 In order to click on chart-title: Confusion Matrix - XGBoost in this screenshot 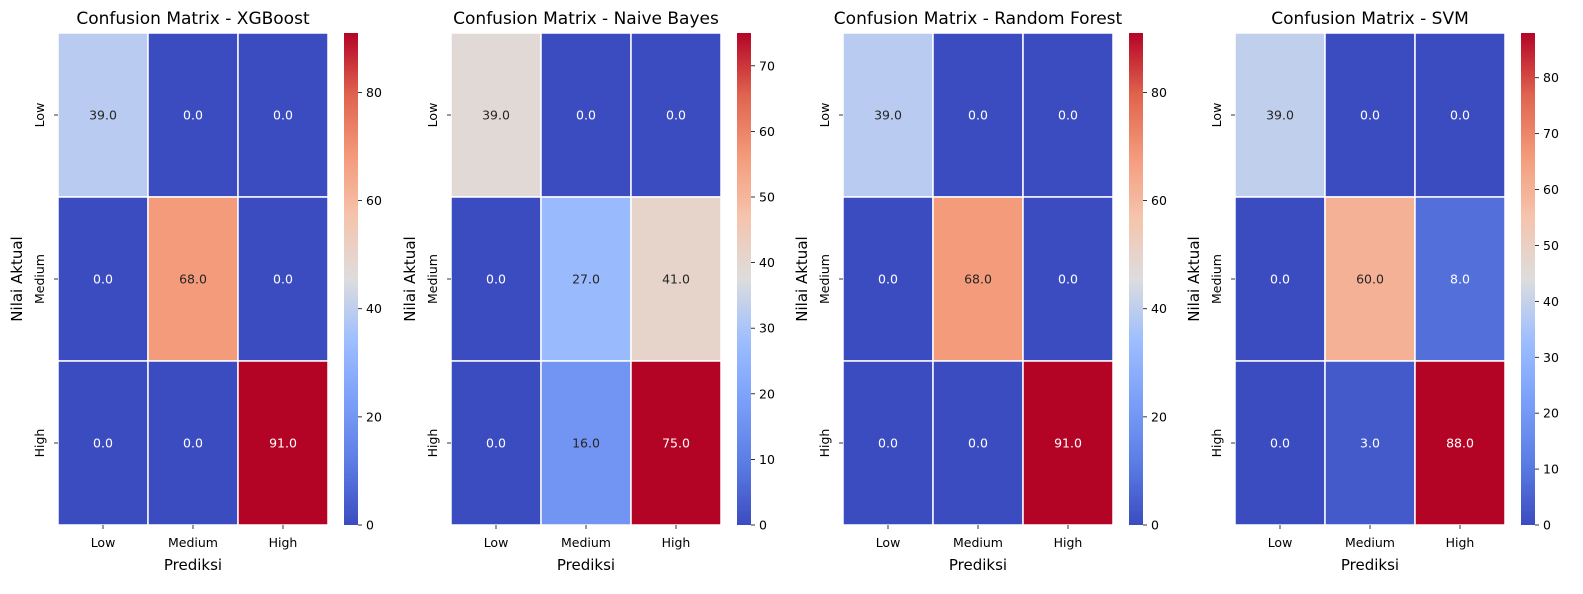, I will do `click(193, 19)`.